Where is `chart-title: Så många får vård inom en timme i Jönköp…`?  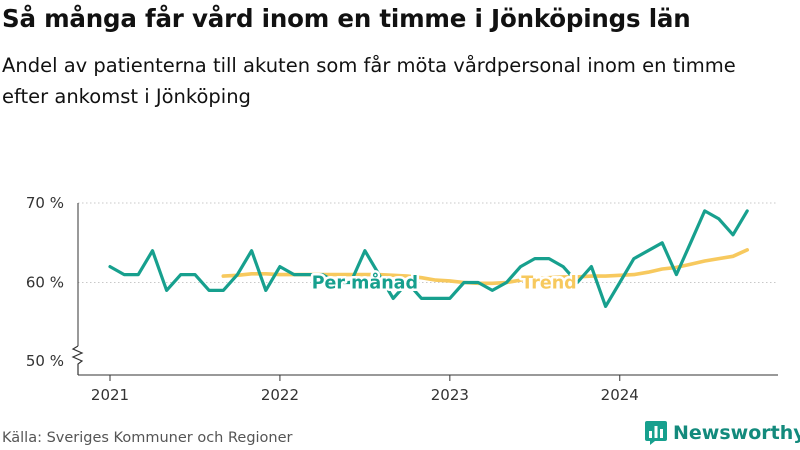 chart-title: Så många får vård inom en timme i Jönköp… is located at coordinates (346, 18).